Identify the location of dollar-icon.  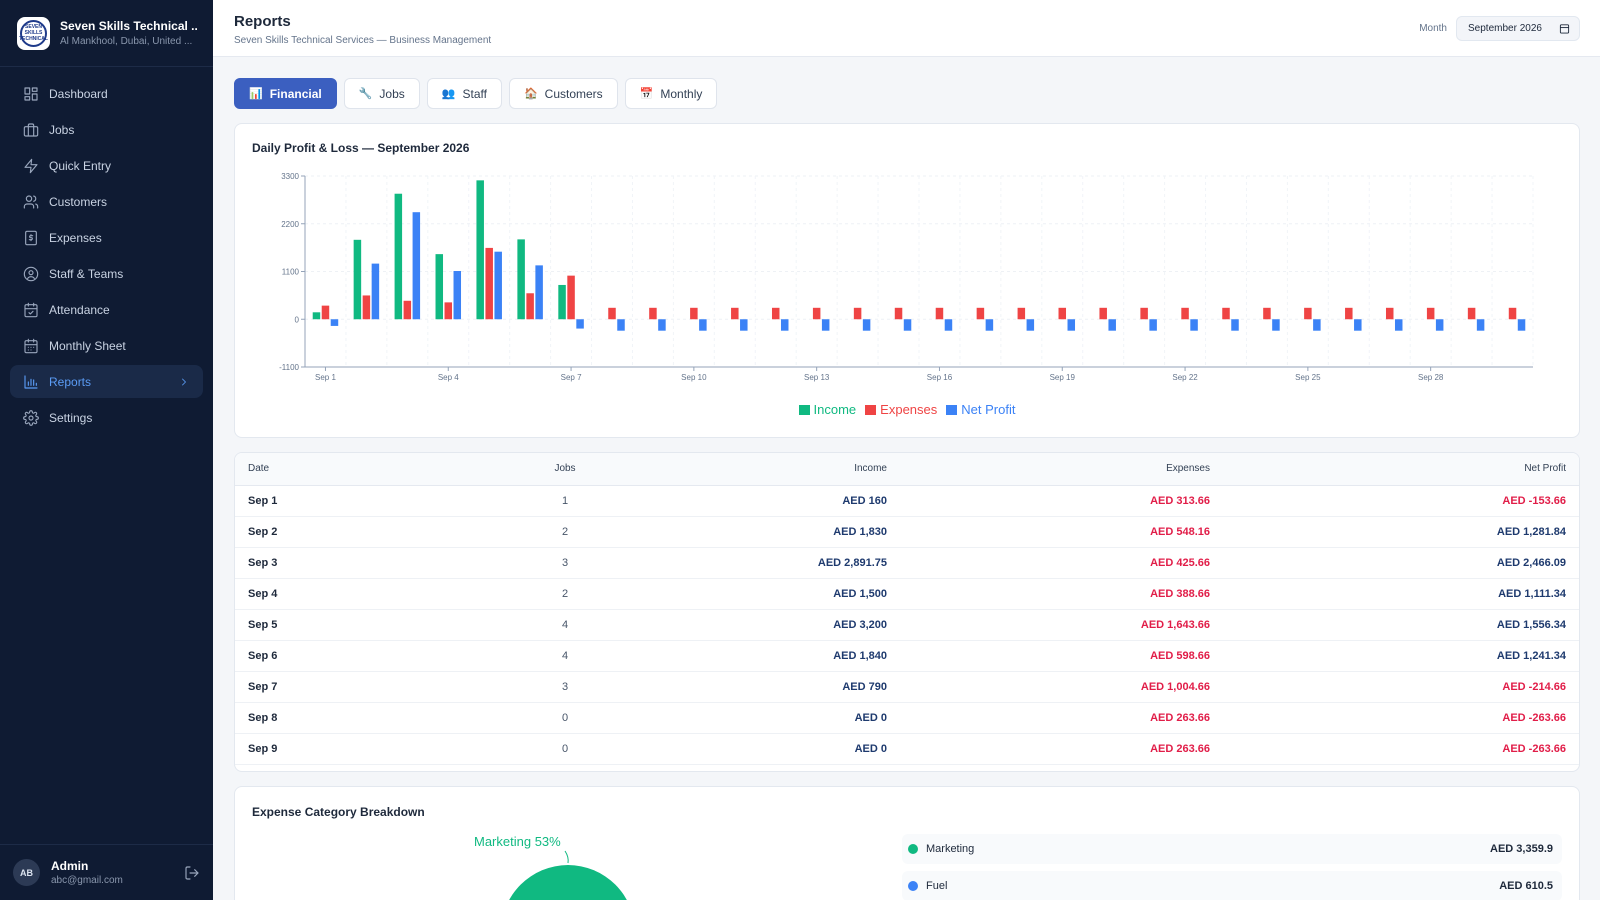
(31, 237).